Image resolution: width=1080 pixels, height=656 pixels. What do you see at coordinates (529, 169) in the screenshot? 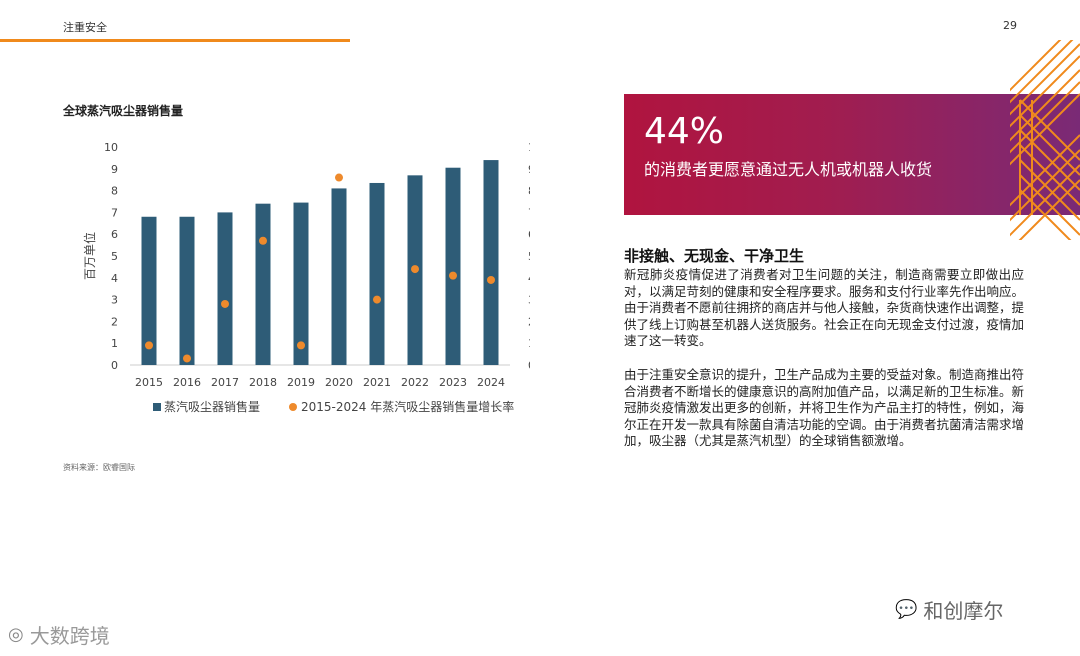
I see `y2-tick-label: 9%` at bounding box center [529, 169].